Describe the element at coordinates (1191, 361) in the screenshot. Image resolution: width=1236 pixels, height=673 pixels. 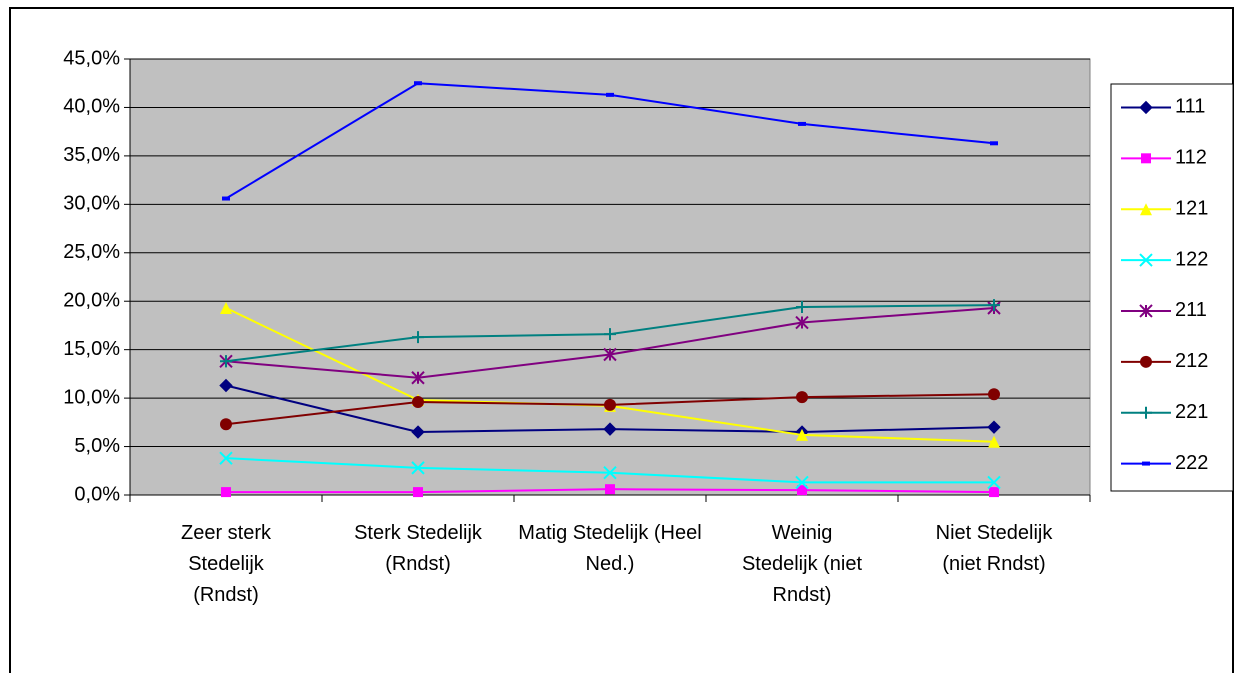
I see `legend-label: 212` at that location.